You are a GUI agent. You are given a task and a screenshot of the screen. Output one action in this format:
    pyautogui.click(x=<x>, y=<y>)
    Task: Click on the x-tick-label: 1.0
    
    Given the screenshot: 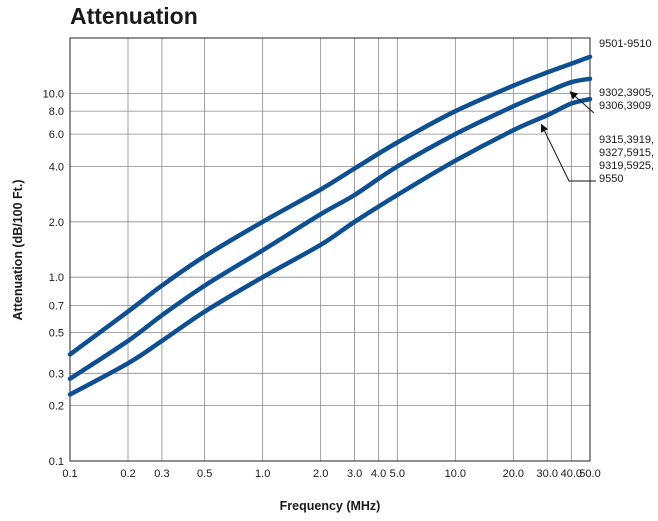 What is the action you would take?
    pyautogui.click(x=262, y=474)
    